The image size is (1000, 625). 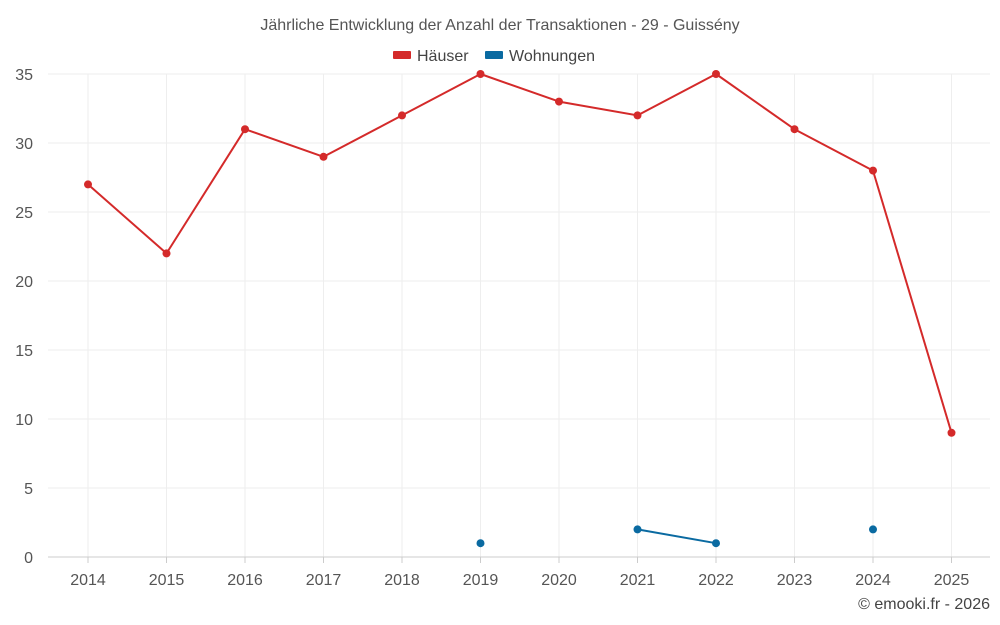 What do you see at coordinates (28, 558) in the screenshot?
I see `y-tick-label: 0` at bounding box center [28, 558].